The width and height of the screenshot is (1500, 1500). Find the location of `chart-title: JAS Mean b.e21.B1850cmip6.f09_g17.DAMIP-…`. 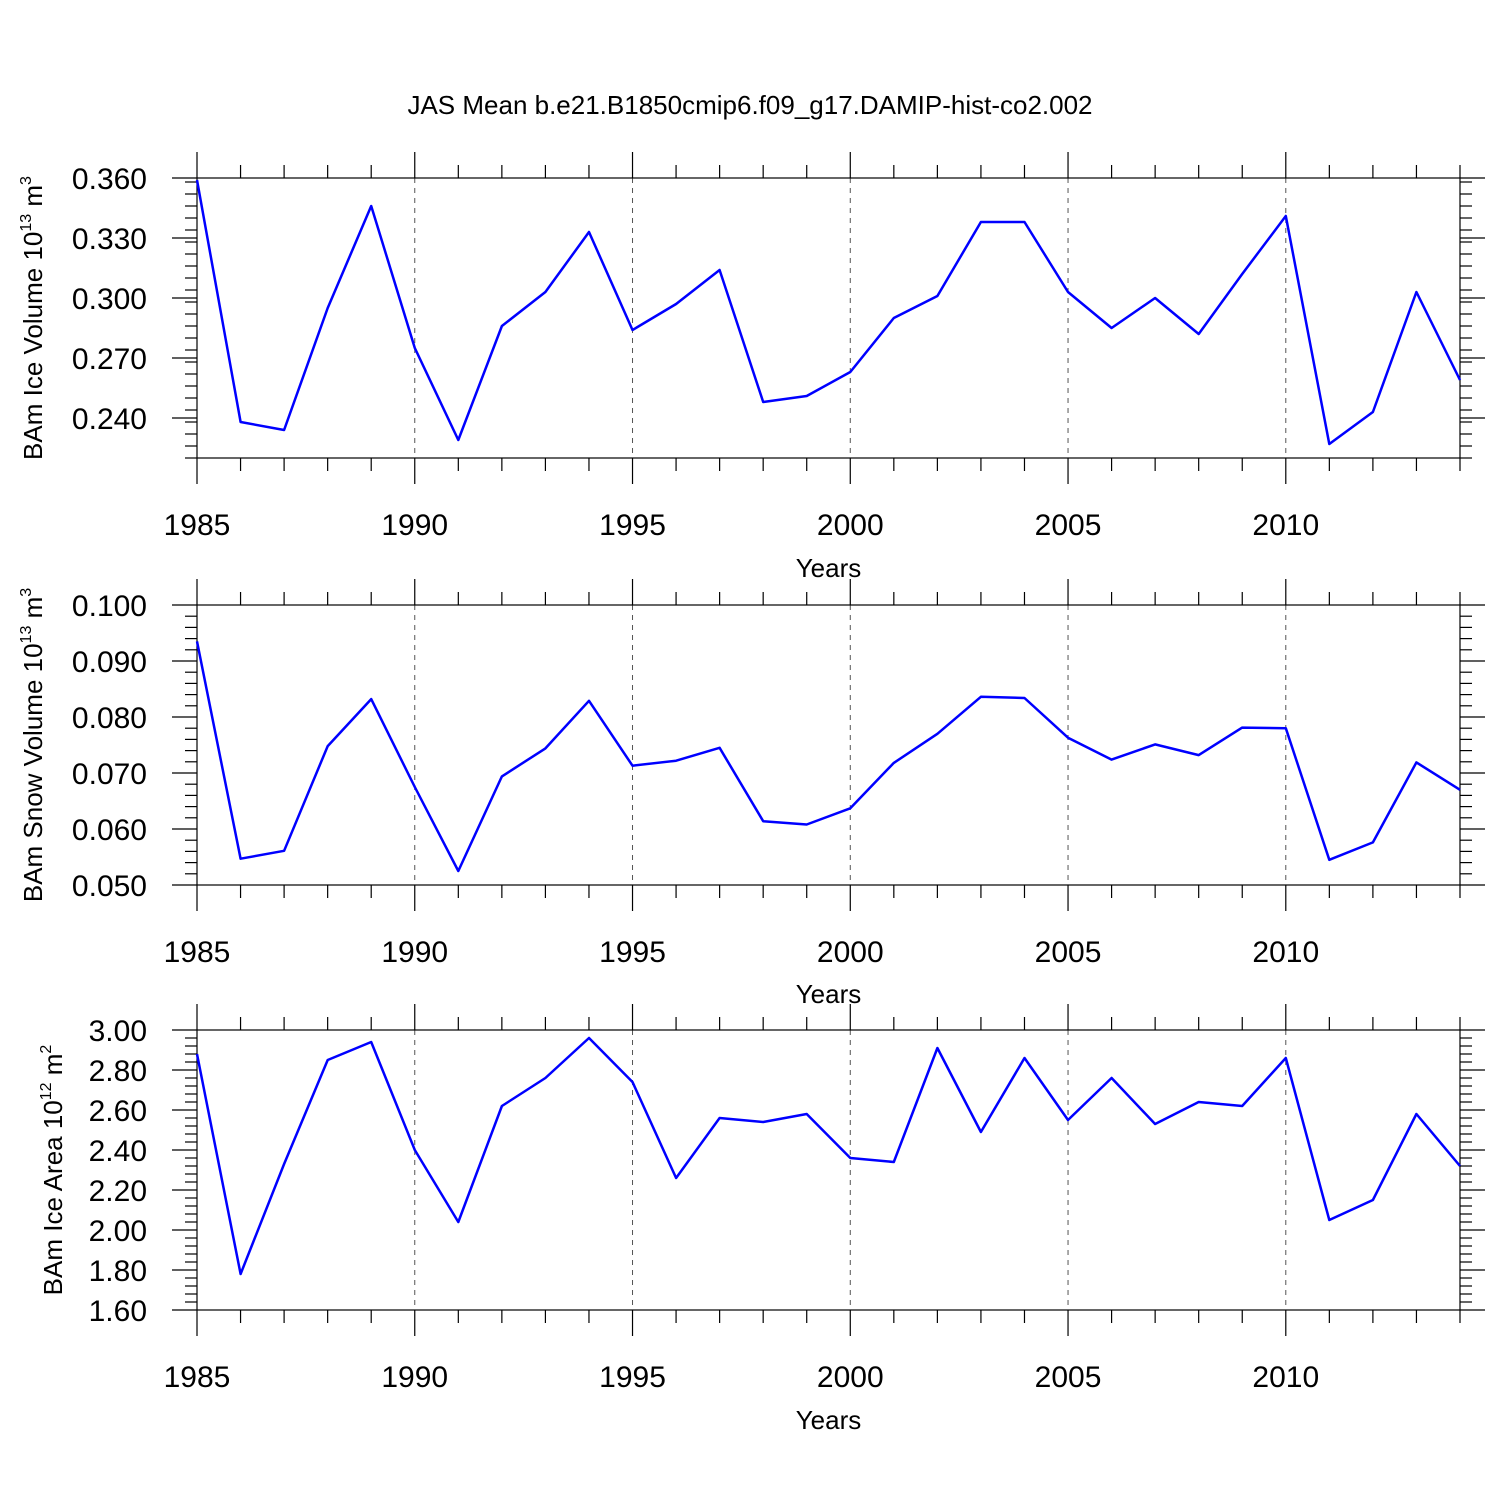

chart-title: JAS Mean b.e21.B1850cmip6.f09_g17.DAMIP-… is located at coordinates (749, 105).